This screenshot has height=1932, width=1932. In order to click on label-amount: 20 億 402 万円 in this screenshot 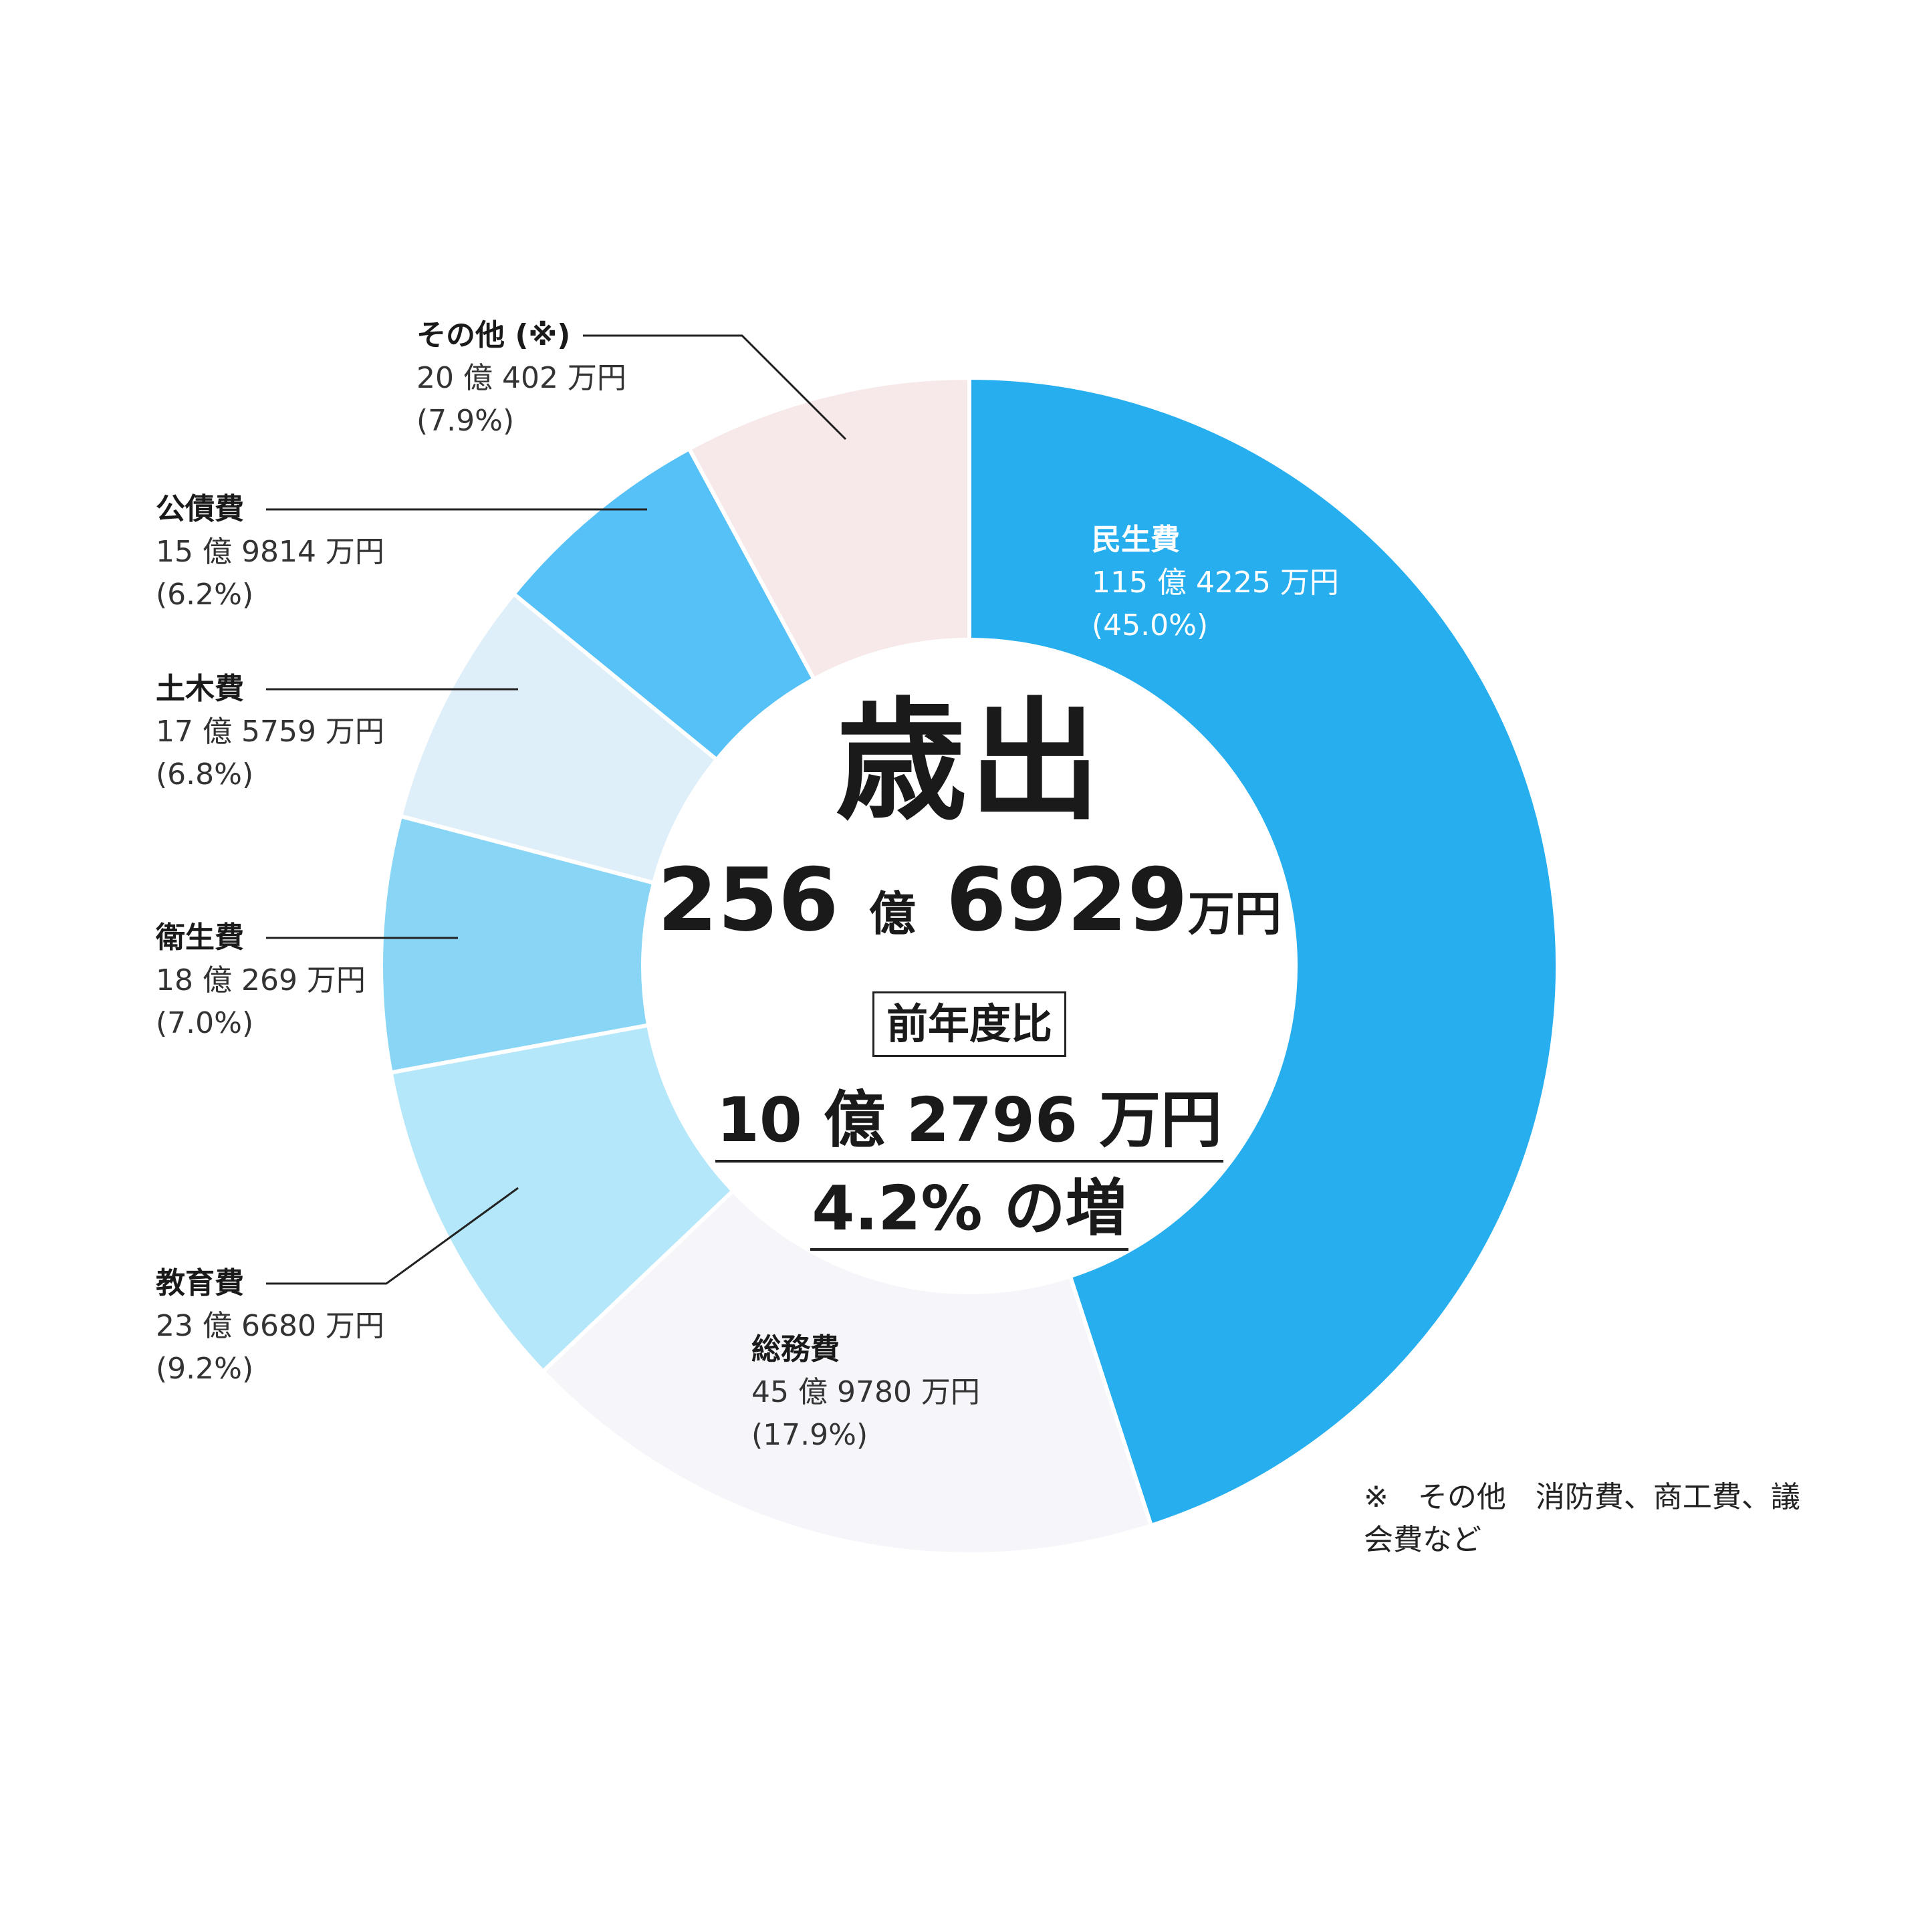, I will do `click(521, 378)`.